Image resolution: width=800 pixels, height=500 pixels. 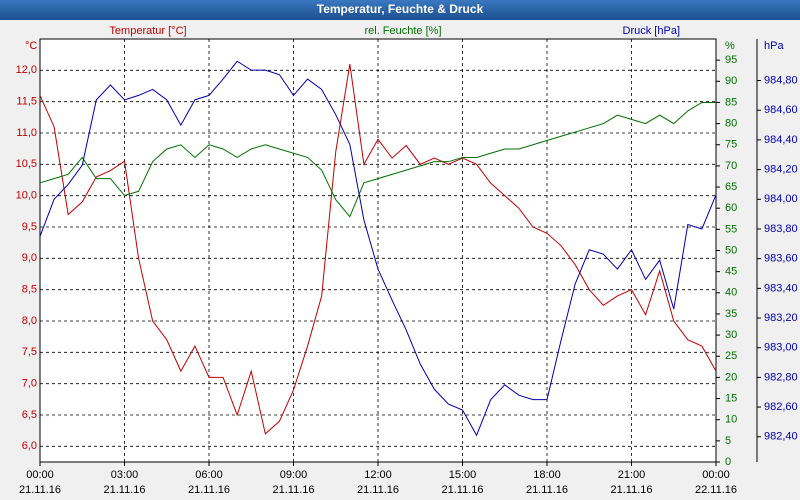 I want to click on y3-tick-label: 982,60, so click(x=781, y=407).